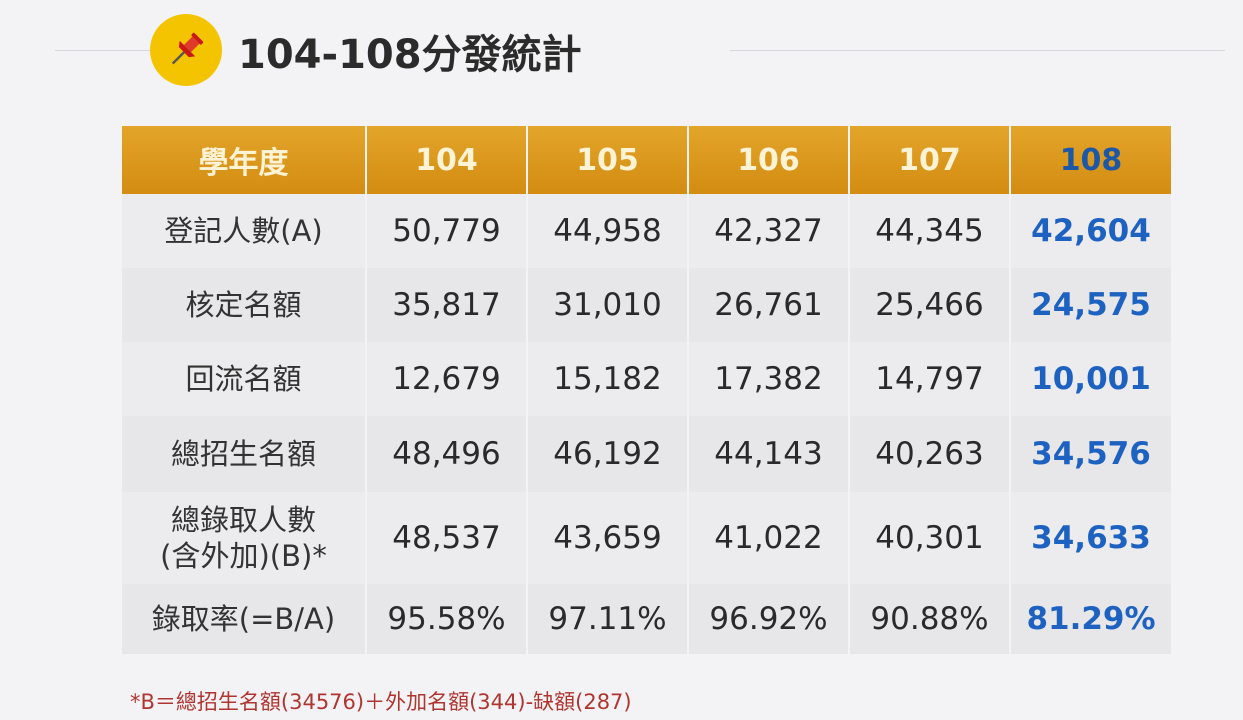  I want to click on header-cell-year-label: 學年度, so click(244, 160).